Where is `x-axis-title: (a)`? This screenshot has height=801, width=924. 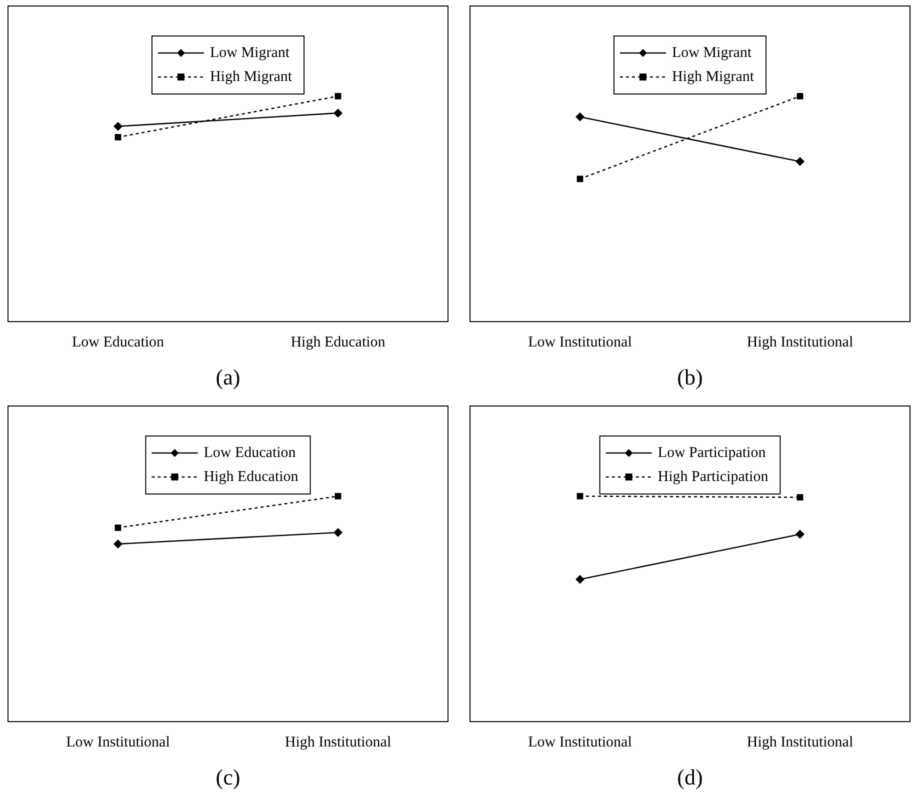
x-axis-title: (a) is located at coordinates (228, 377).